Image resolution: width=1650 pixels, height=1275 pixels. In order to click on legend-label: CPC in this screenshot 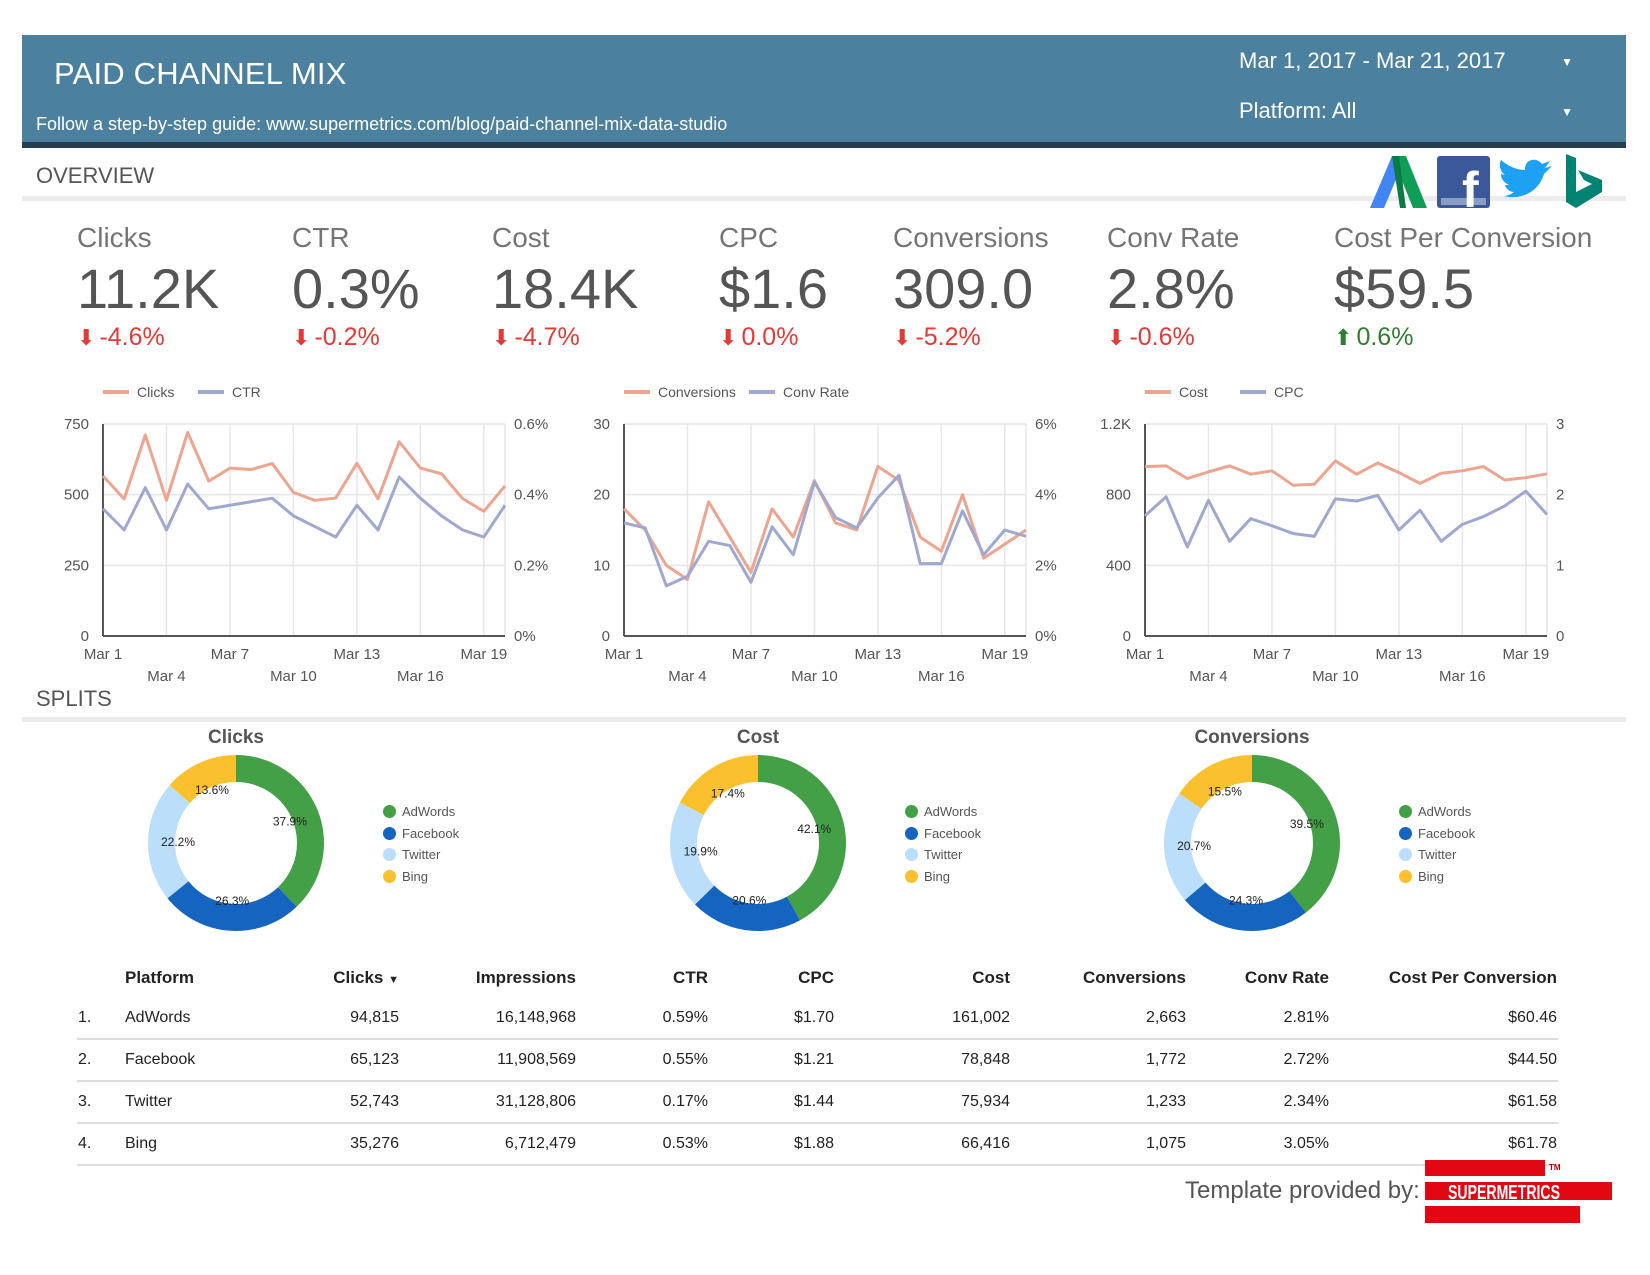, I will do `click(1289, 392)`.